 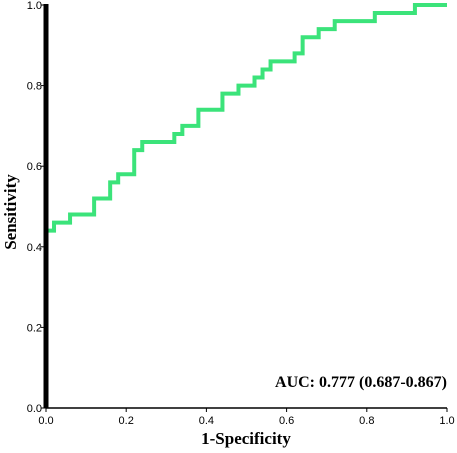 What do you see at coordinates (34, 6) in the screenshot?
I see `y-tick-label: 1.0` at bounding box center [34, 6].